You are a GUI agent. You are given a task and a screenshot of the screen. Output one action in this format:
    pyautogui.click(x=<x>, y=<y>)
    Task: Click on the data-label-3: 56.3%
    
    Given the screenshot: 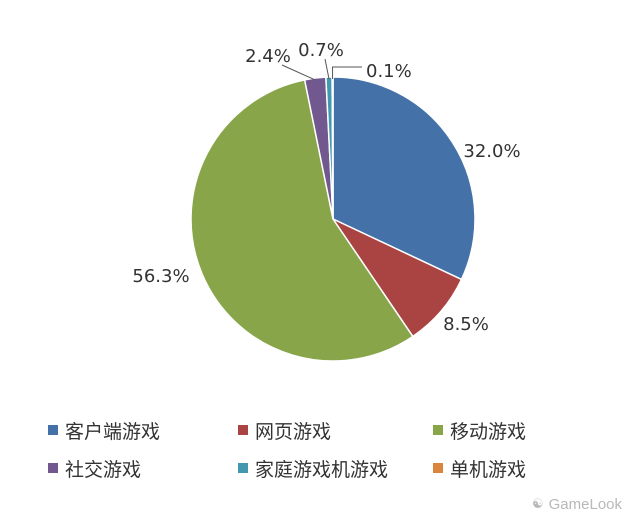 What is the action you would take?
    pyautogui.click(x=160, y=276)
    